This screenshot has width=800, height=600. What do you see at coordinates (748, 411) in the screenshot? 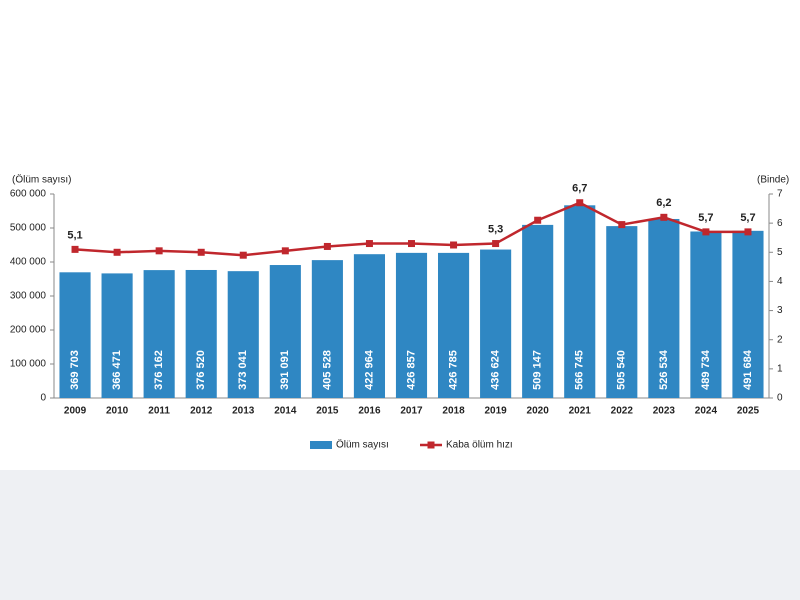
I see `x-tick-label: 2025` at bounding box center [748, 411].